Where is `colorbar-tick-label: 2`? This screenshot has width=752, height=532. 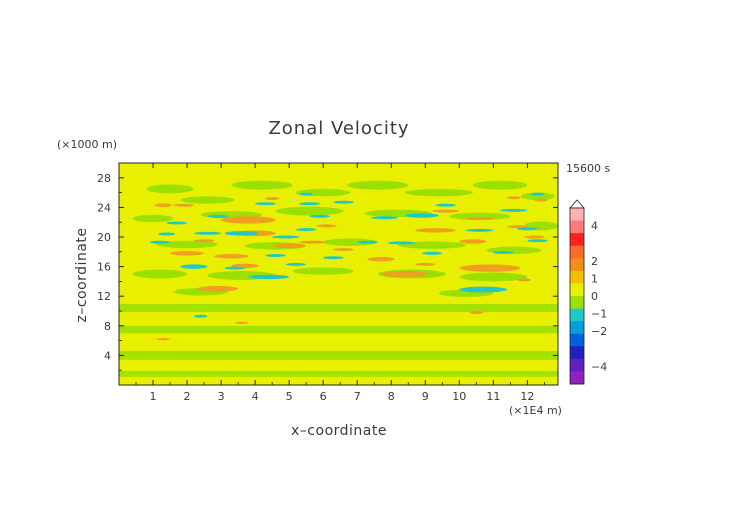
colorbar-tick-label: 2 is located at coordinates (594, 261).